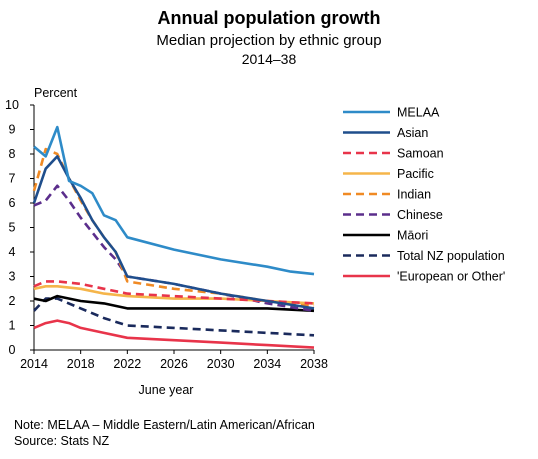  I want to click on legend-label: Pacific, so click(415, 174).